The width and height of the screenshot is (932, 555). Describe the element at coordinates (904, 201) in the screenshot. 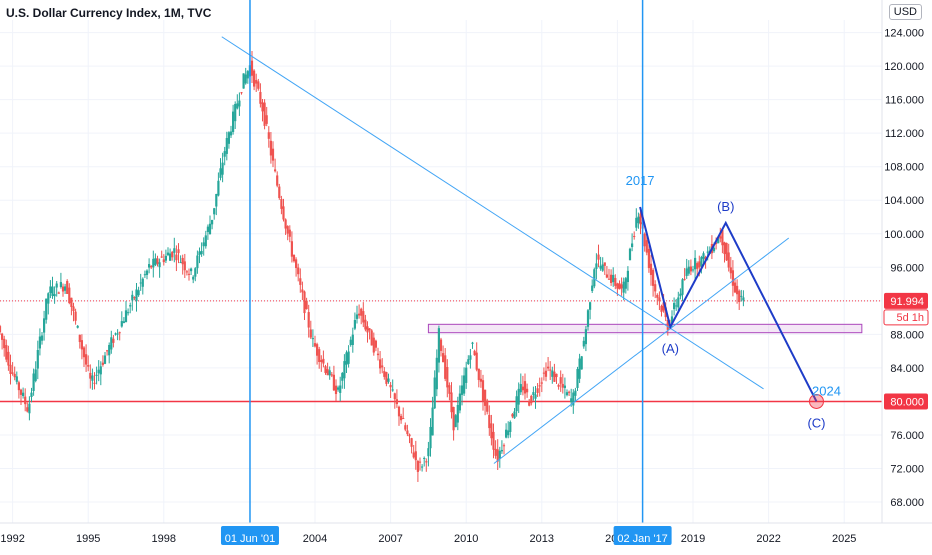

I see `y-tick-label: 104.000` at that location.